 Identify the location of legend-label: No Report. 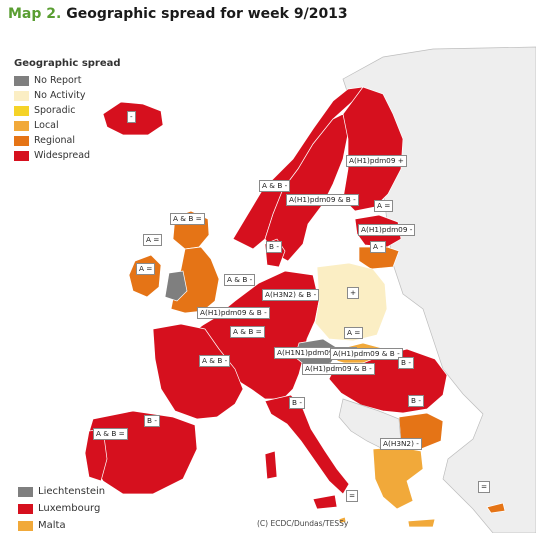
(58, 80).